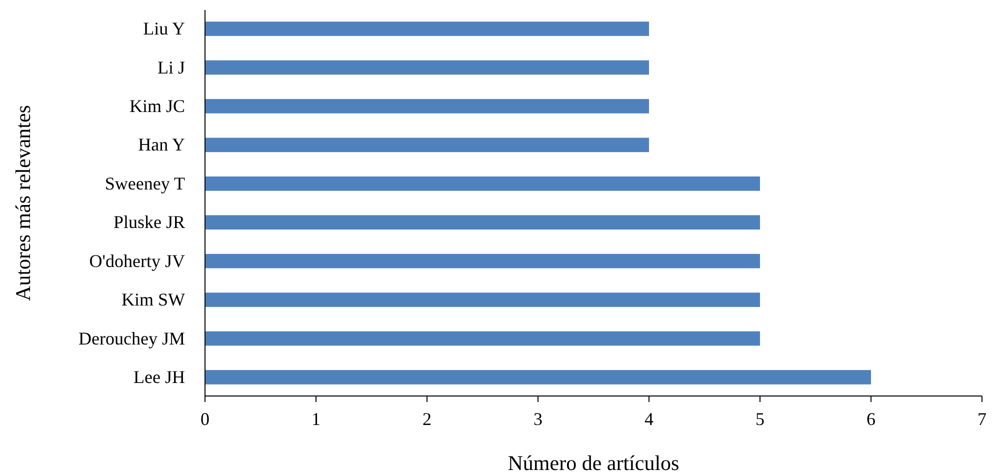 Image resolution: width=996 pixels, height=476 pixels. I want to click on y-tick-label: Liu Y, so click(164, 28).